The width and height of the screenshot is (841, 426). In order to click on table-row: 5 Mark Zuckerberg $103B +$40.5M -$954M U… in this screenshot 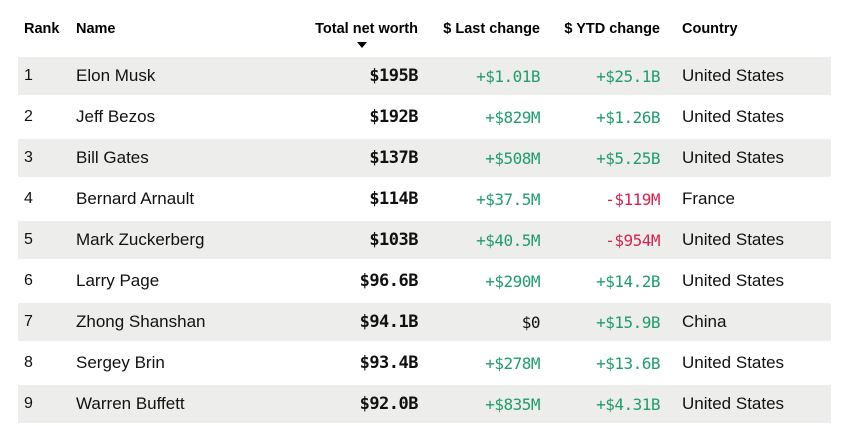, I will do `click(424, 240)`.